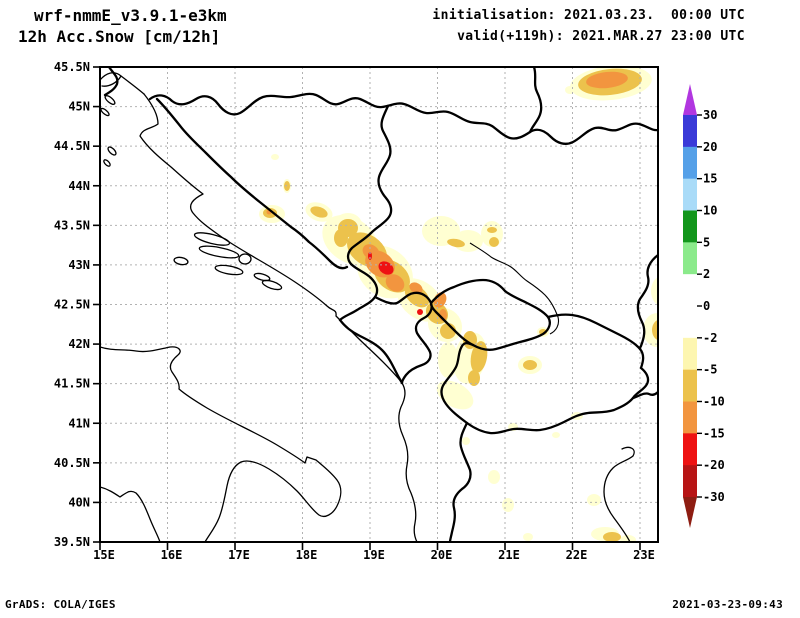  I want to click on colorbar-label: -20, so click(714, 465).